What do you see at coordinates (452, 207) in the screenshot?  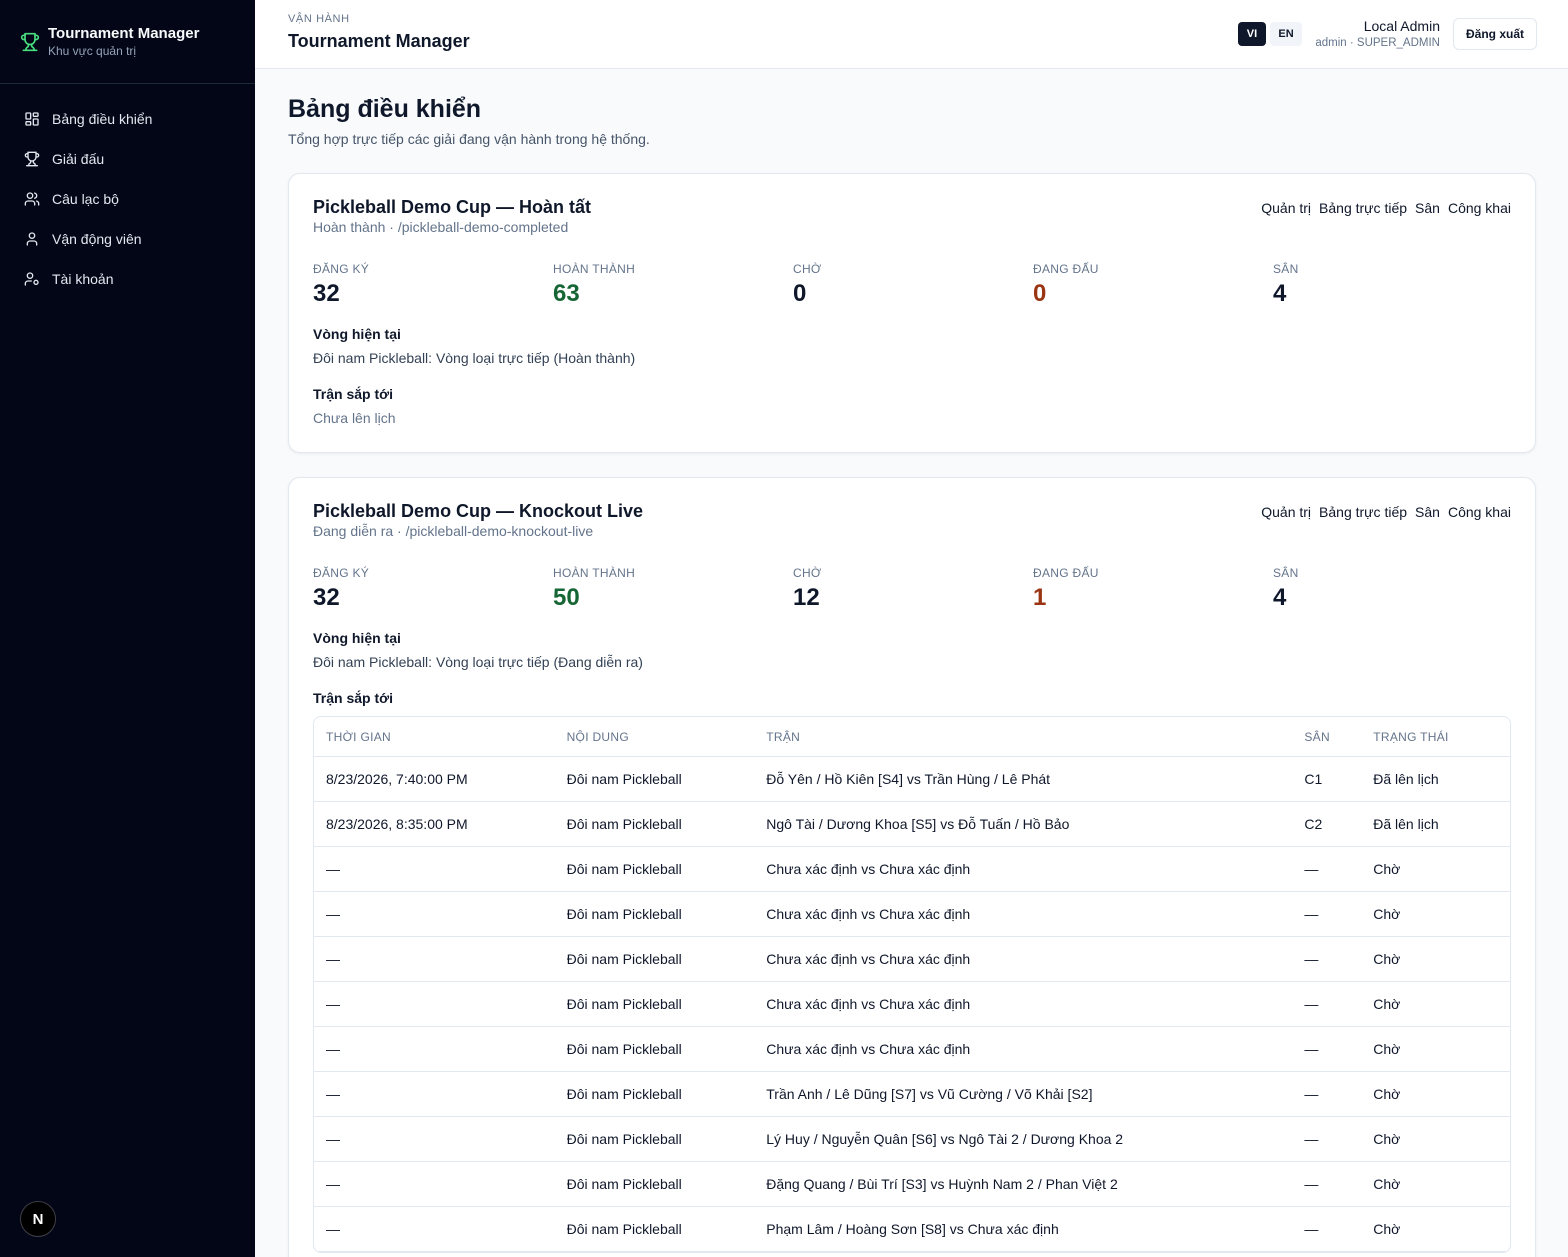 I see `tournament-name: Pickleball Demo Cup — Hoàn tất` at bounding box center [452, 207].